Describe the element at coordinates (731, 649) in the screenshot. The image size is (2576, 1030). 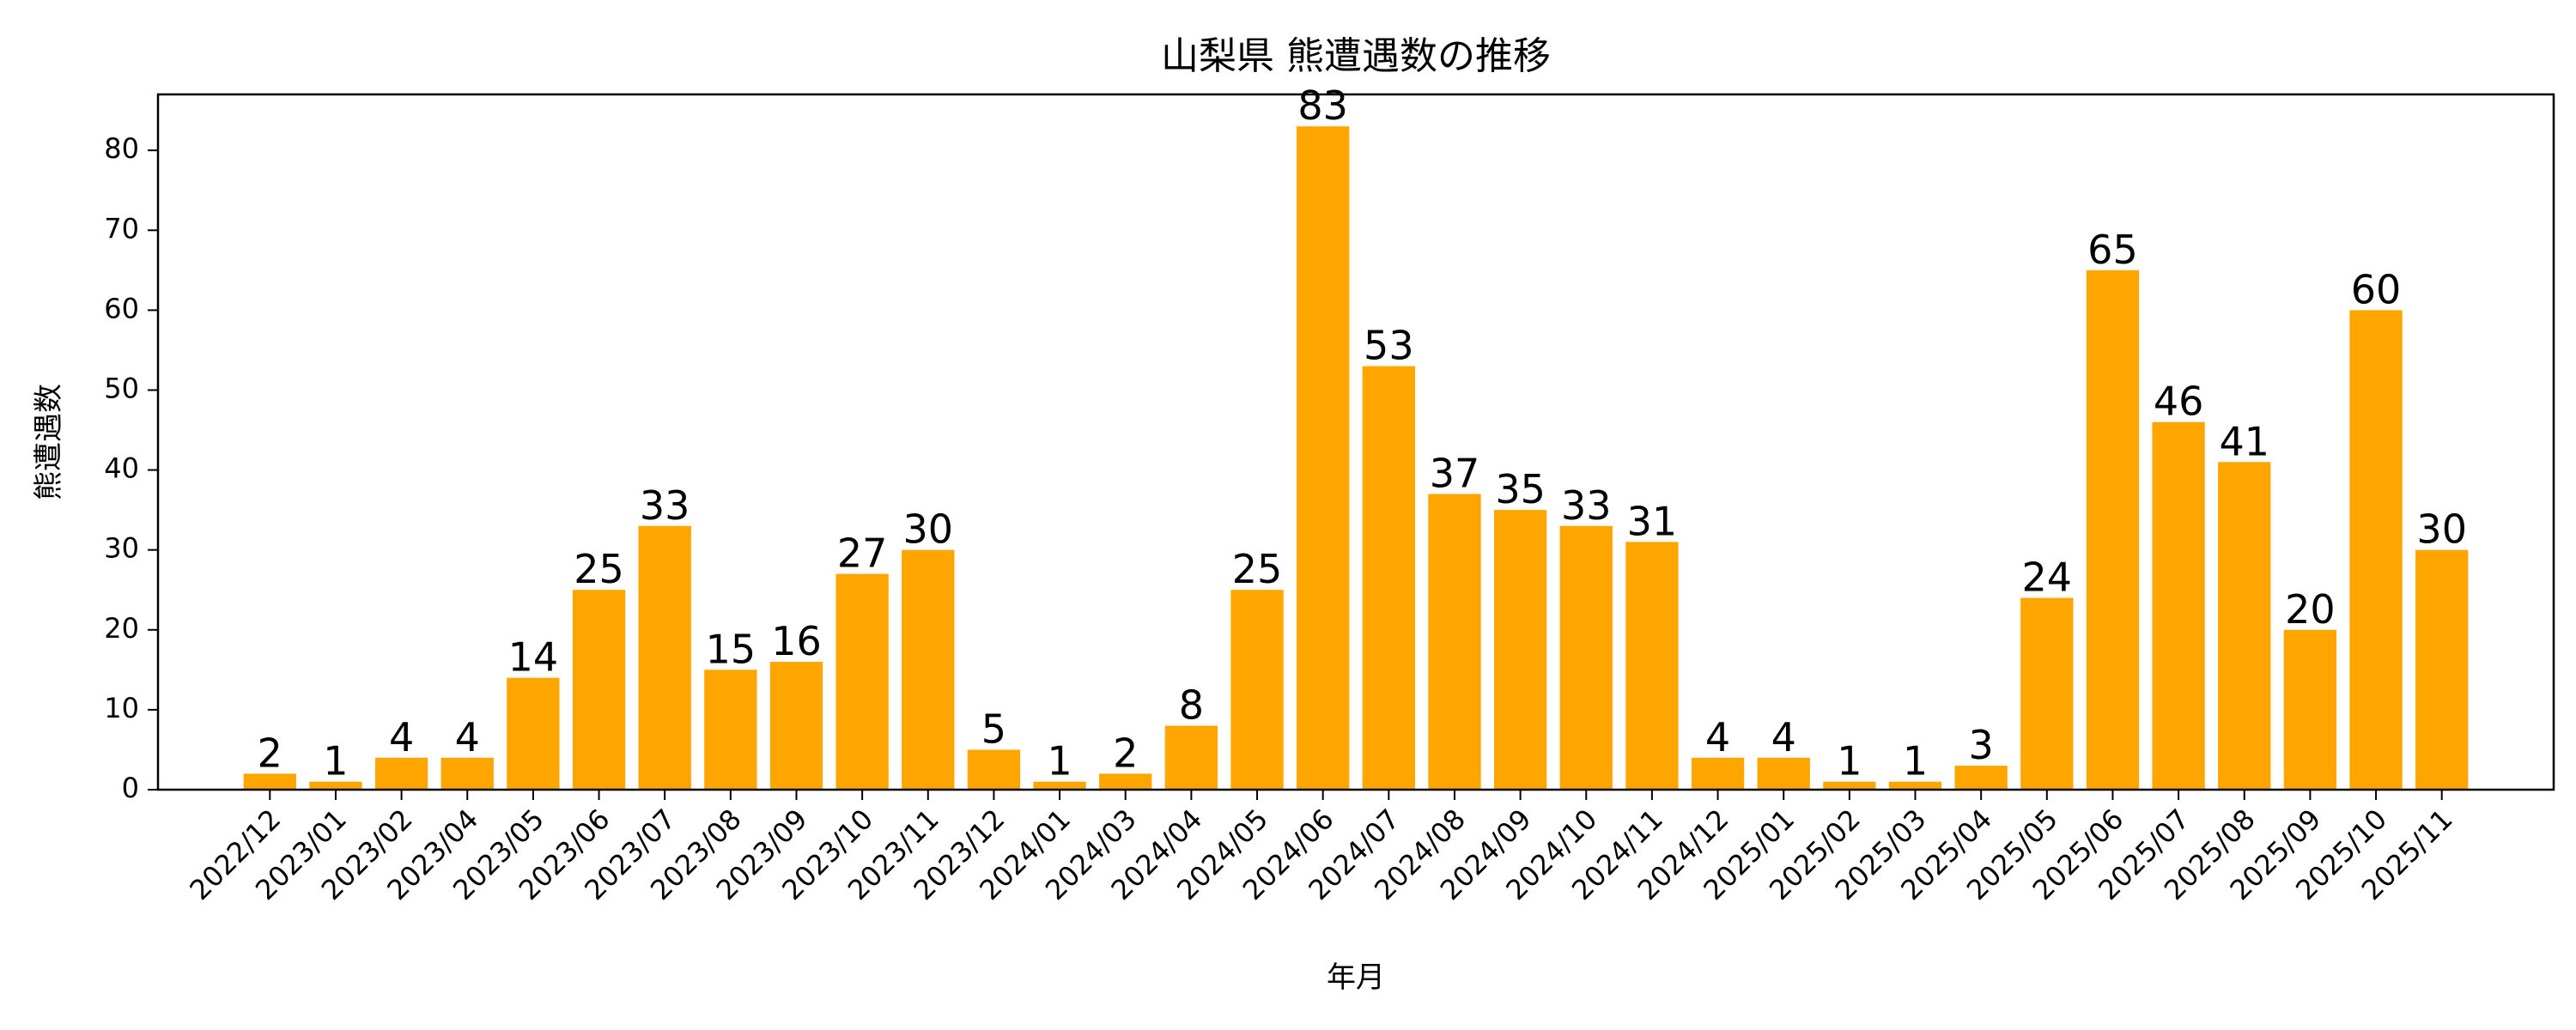
I see `data-label: 15` at that location.